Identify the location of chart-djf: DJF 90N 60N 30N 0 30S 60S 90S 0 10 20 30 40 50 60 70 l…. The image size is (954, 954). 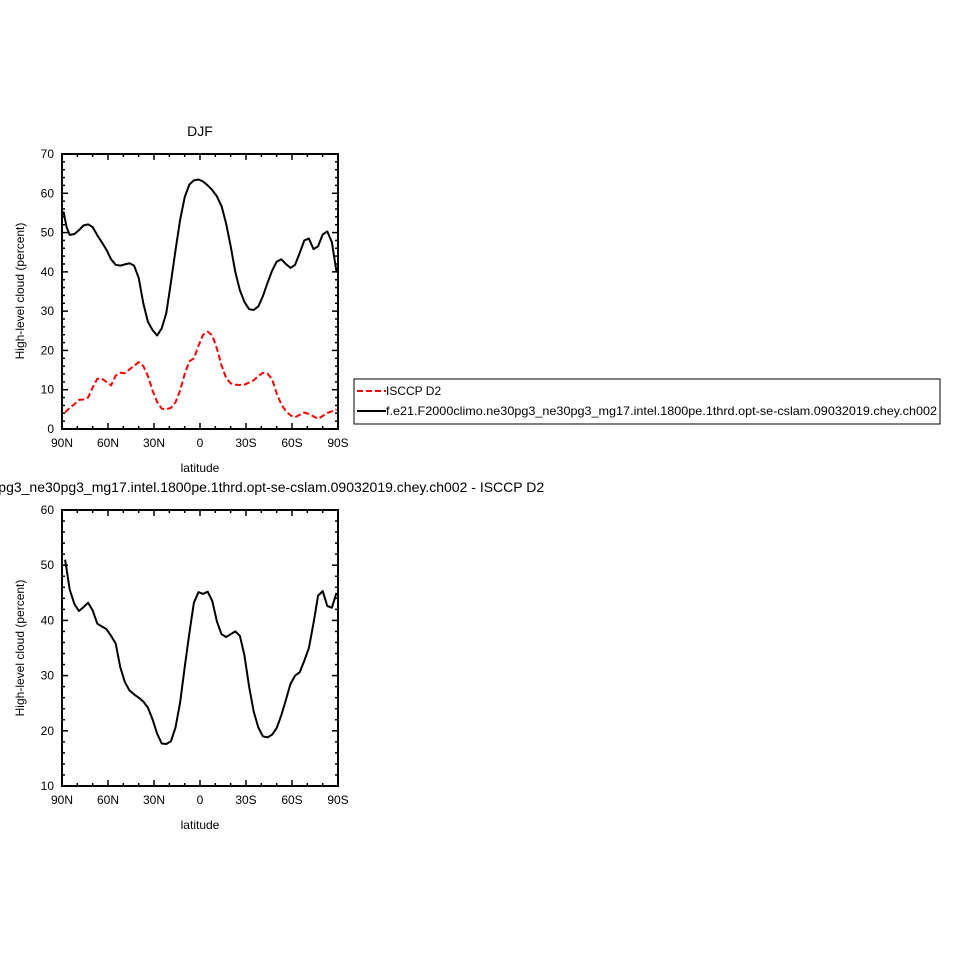
(181, 299).